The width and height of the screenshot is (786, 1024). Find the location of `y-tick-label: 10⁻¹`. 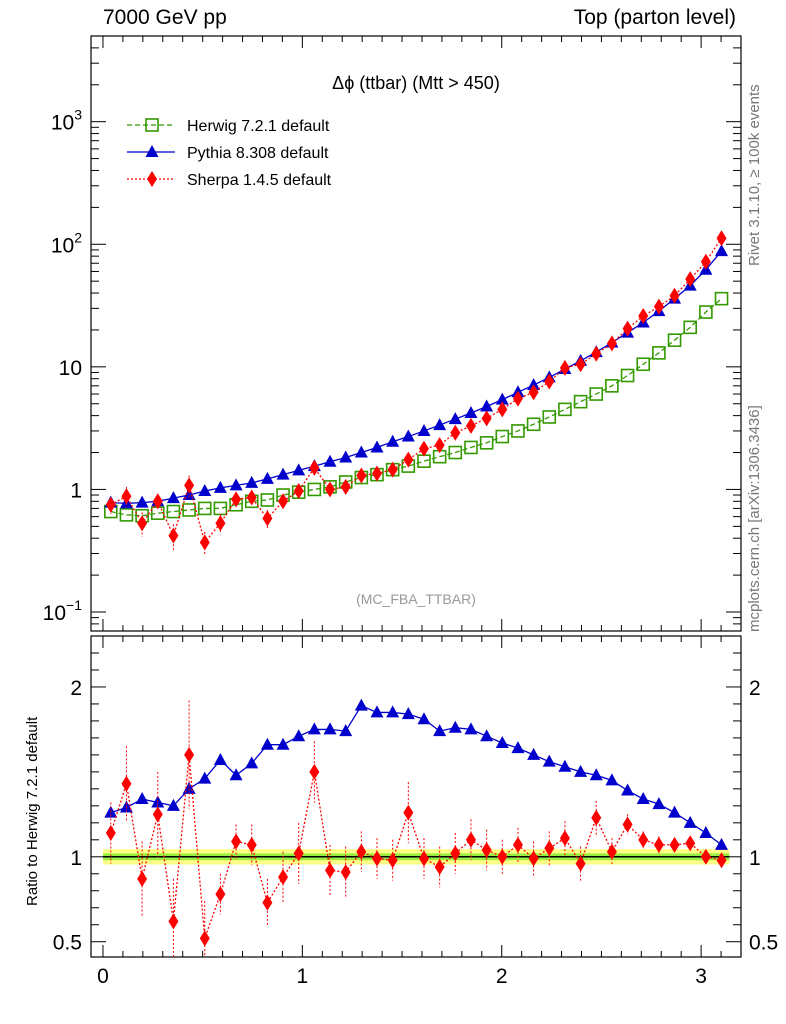

y-tick-label: 10⁻¹ is located at coordinates (63, 611).